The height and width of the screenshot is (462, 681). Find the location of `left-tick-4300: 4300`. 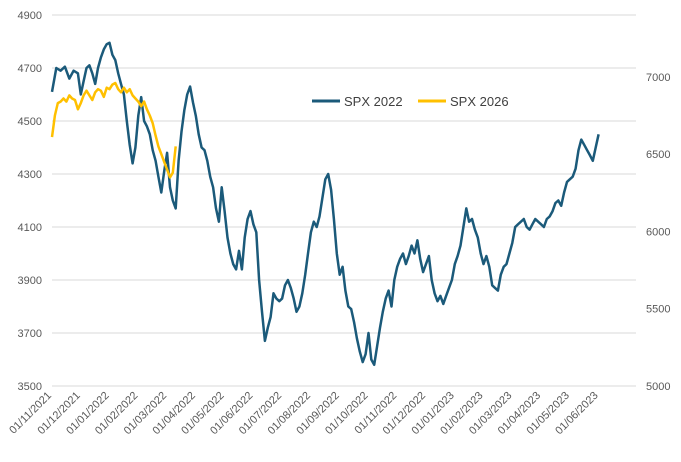

left-tick-4300: 4300 is located at coordinates (30, 175).